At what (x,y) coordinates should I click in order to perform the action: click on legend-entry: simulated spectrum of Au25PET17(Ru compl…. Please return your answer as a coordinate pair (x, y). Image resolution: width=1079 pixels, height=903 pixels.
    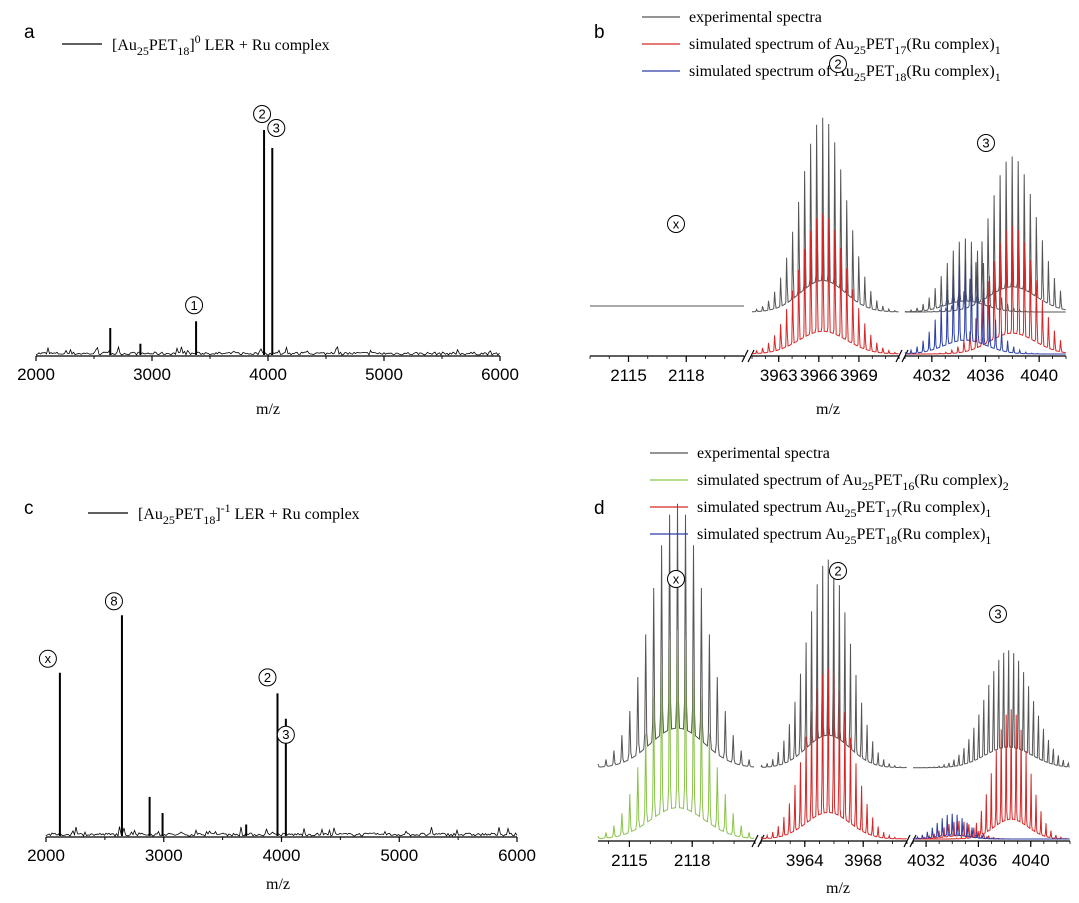
    Looking at the image, I should click on (845, 46).